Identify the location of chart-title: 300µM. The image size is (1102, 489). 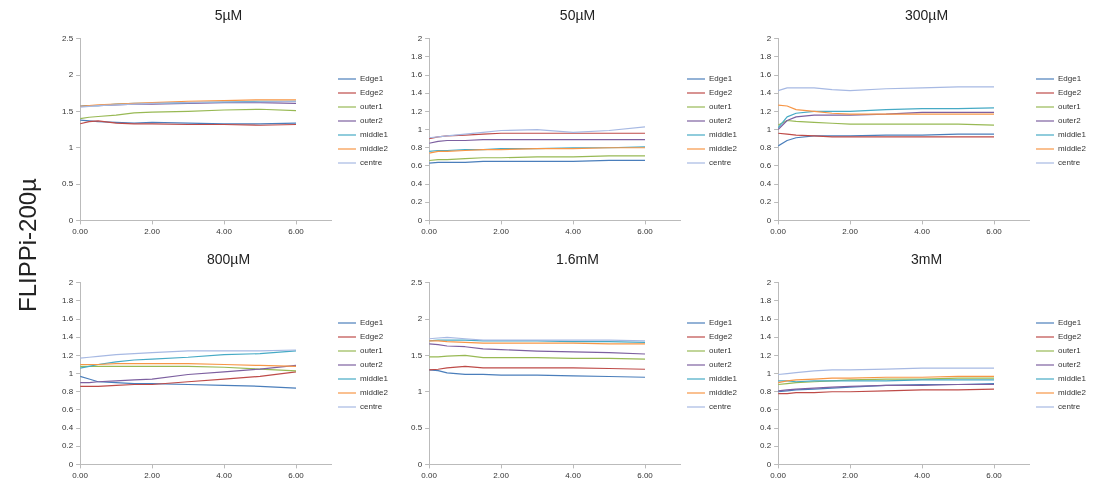
(926, 15).